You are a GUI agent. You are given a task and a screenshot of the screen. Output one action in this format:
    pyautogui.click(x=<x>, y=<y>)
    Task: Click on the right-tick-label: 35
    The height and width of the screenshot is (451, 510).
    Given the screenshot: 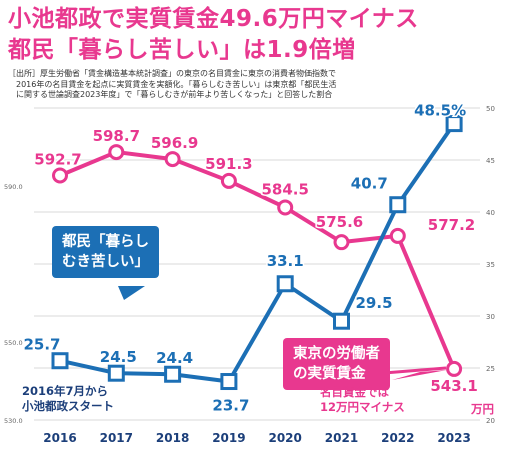 What is the action you would take?
    pyautogui.click(x=490, y=265)
    